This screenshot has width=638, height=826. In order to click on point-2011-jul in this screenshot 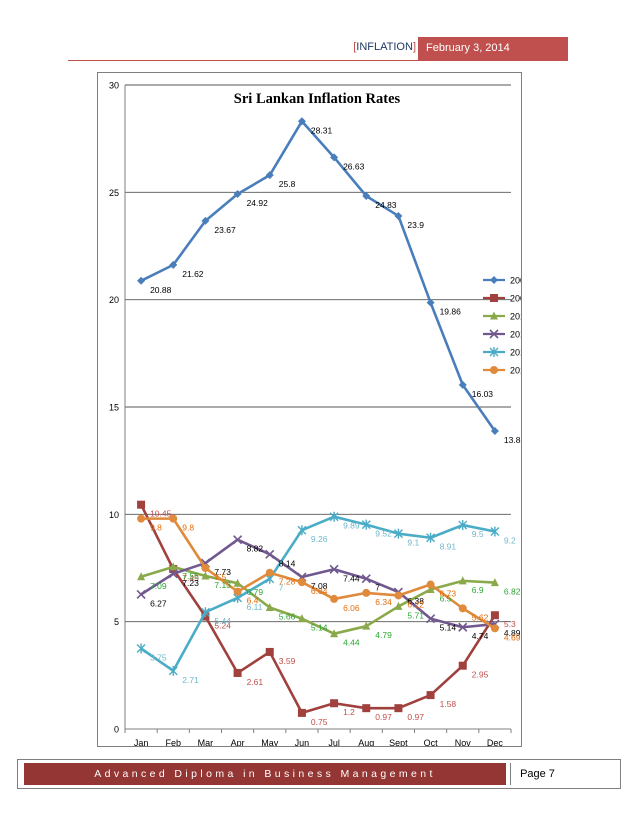, I will do `click(334, 569)`.